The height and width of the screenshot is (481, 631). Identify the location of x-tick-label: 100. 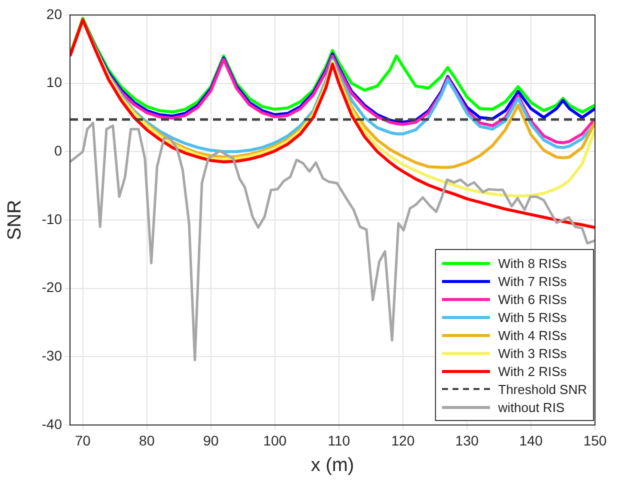
(275, 440).